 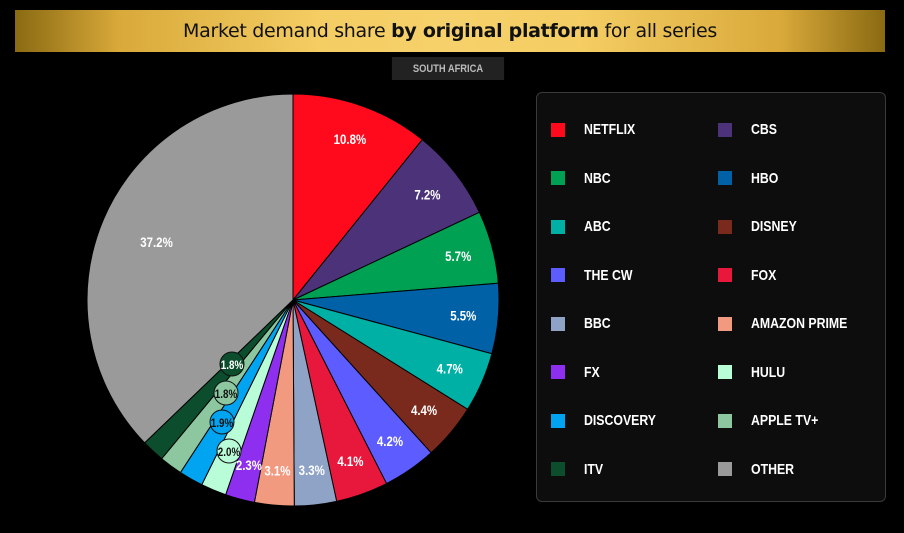 I want to click on title-text-bold: by original platform, so click(x=495, y=31).